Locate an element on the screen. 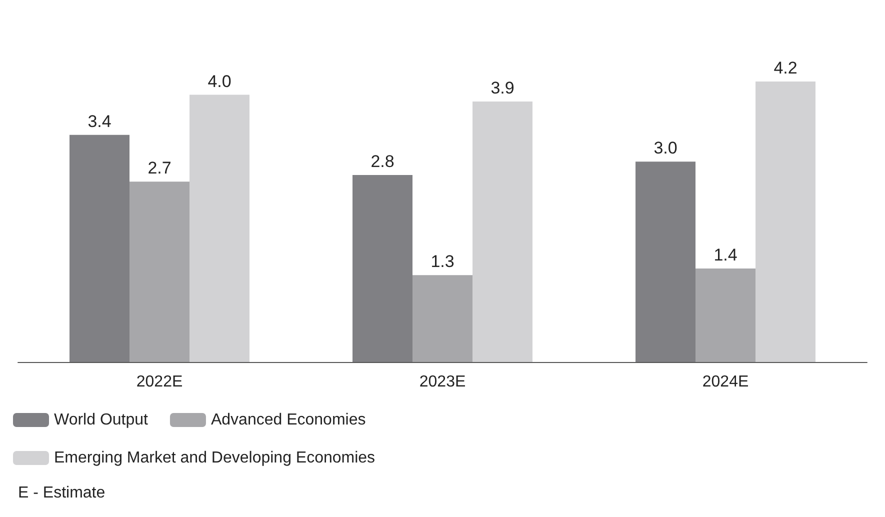 The width and height of the screenshot is (885, 517). data-label: 1.4 is located at coordinates (726, 254).